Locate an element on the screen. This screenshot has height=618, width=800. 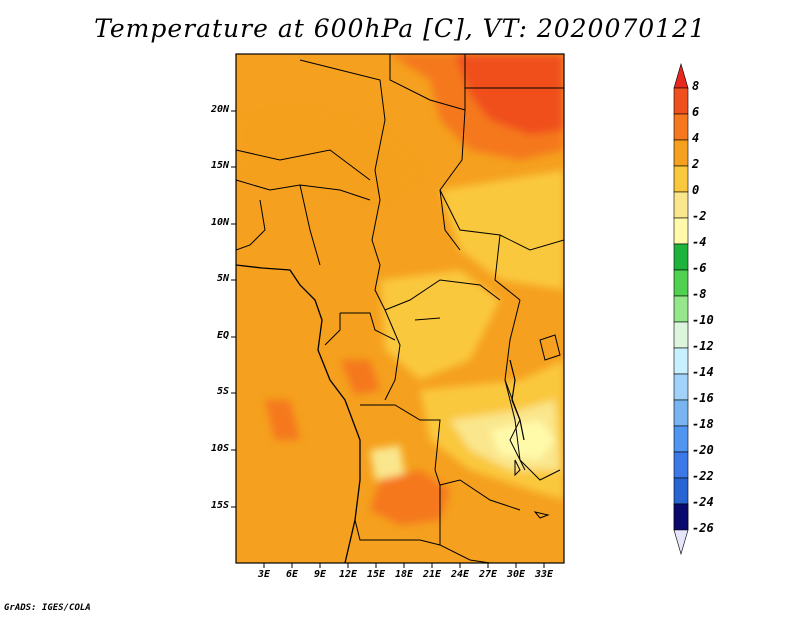
colorbar-bottom-arrow is located at coordinates (681, 542).